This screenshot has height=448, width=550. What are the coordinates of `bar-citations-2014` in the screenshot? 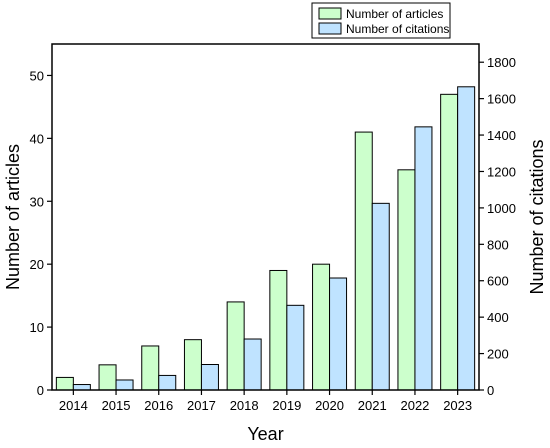 It's located at (81, 387).